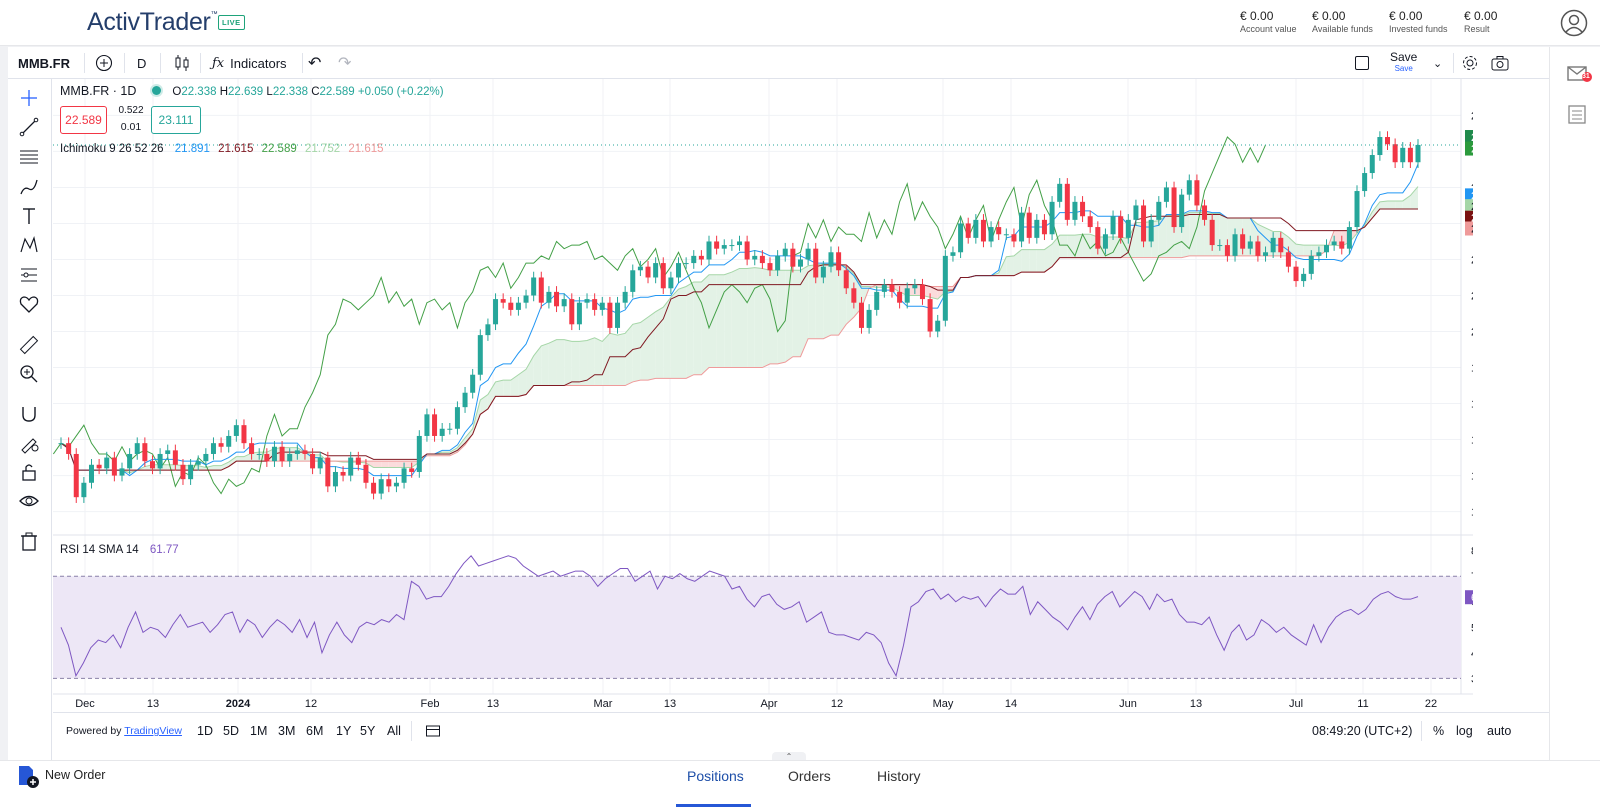  Describe the element at coordinates (366, 149) in the screenshot. I see `span-b-value: 21.615` at that location.